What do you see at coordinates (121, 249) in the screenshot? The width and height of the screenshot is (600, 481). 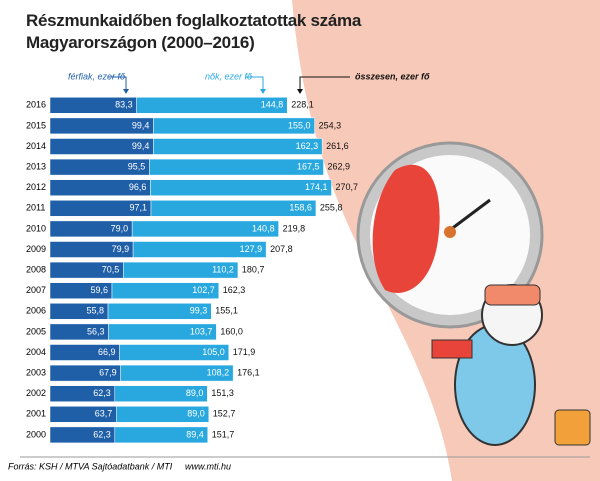 I see `value-label: 79,9` at bounding box center [121, 249].